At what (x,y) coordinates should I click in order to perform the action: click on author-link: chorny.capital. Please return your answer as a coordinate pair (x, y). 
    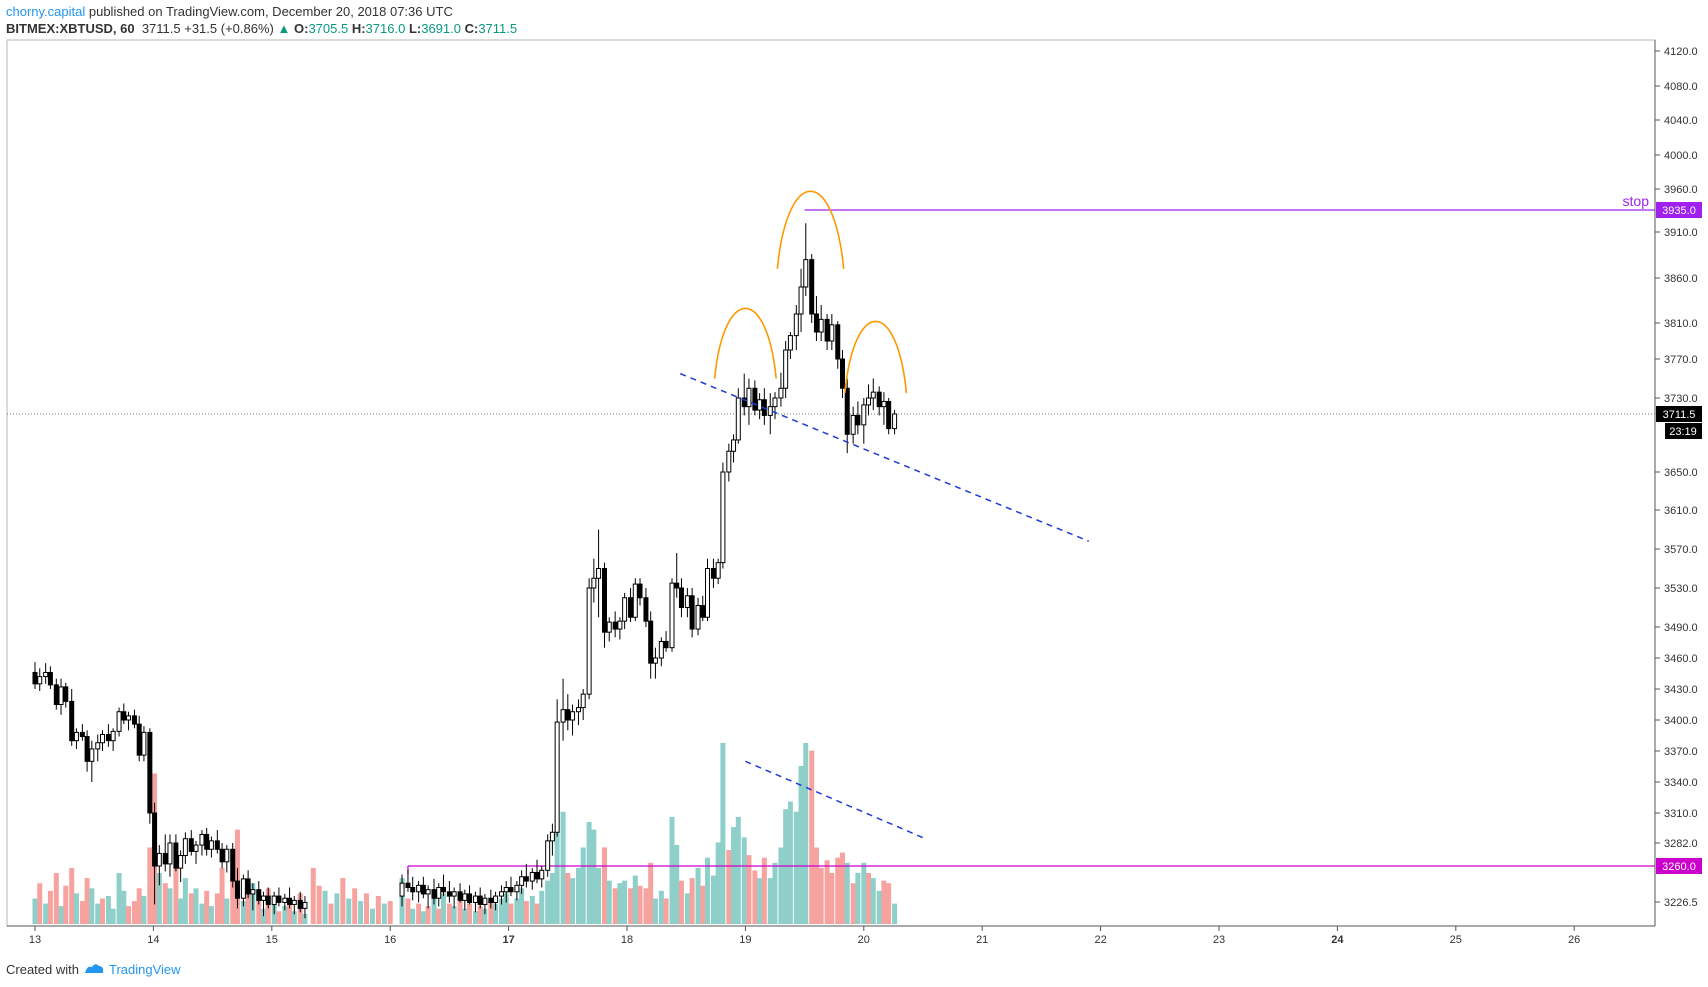
    Looking at the image, I should click on (46, 11).